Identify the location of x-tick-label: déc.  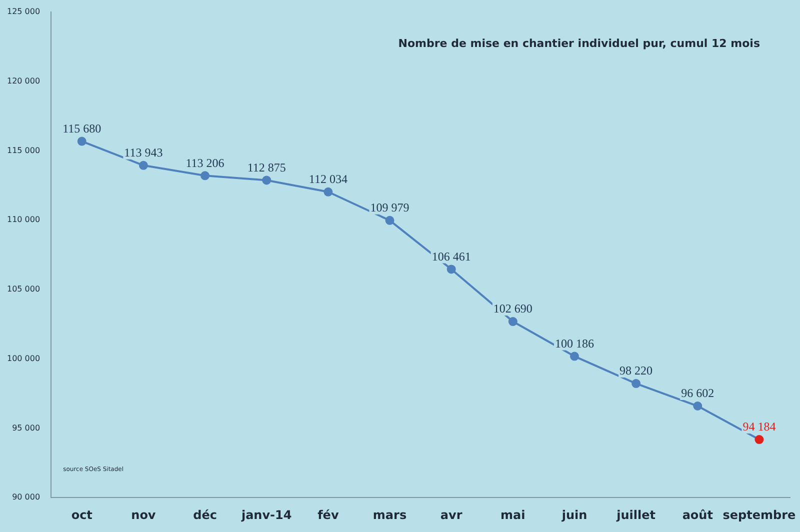
(205, 515).